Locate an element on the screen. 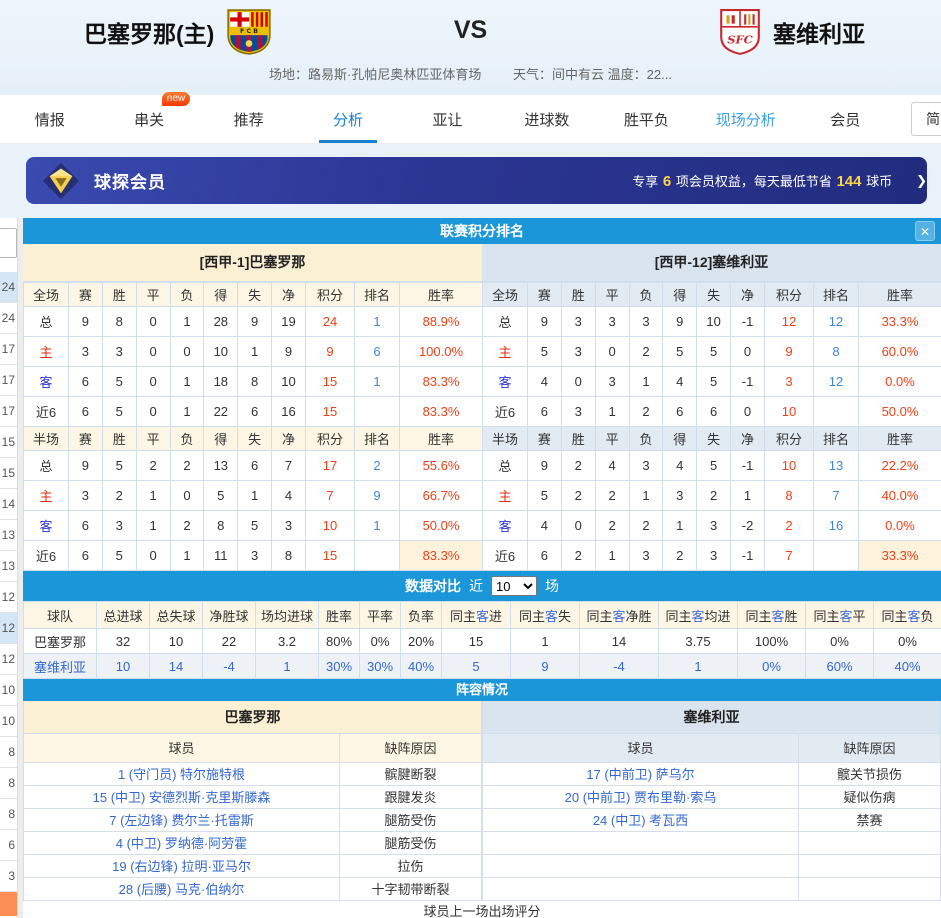 The image size is (941, 918). player-link: 4 (中卫) 罗纳德·阿劳霍 is located at coordinates (181, 843).